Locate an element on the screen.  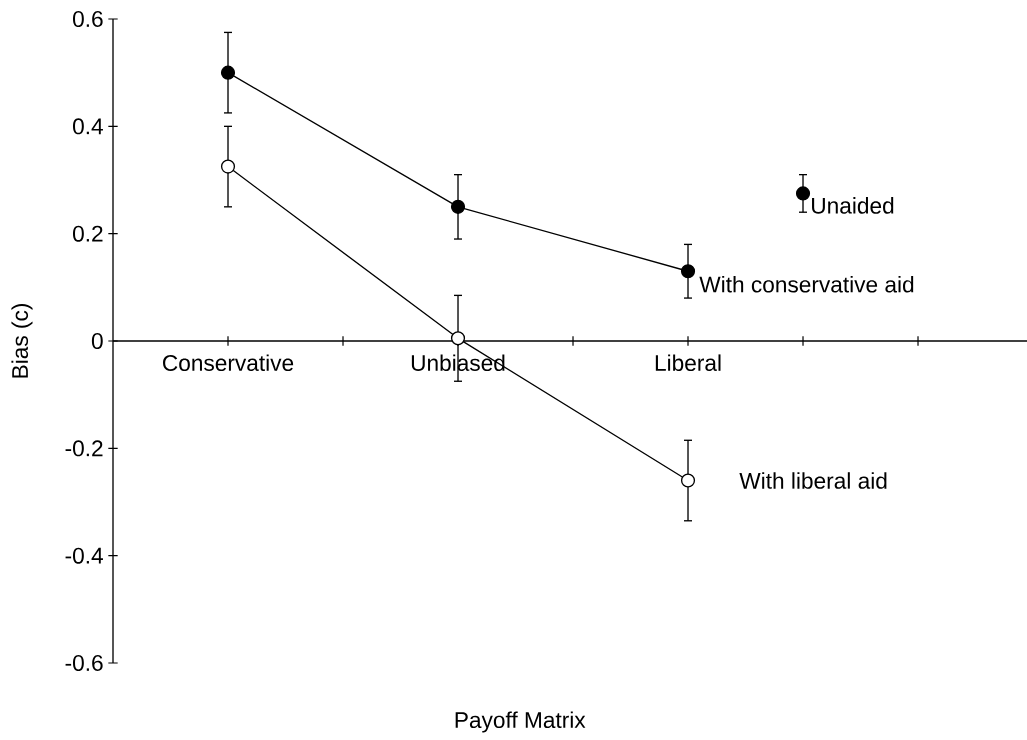
series-label: With liberal aid is located at coordinates (813, 480).